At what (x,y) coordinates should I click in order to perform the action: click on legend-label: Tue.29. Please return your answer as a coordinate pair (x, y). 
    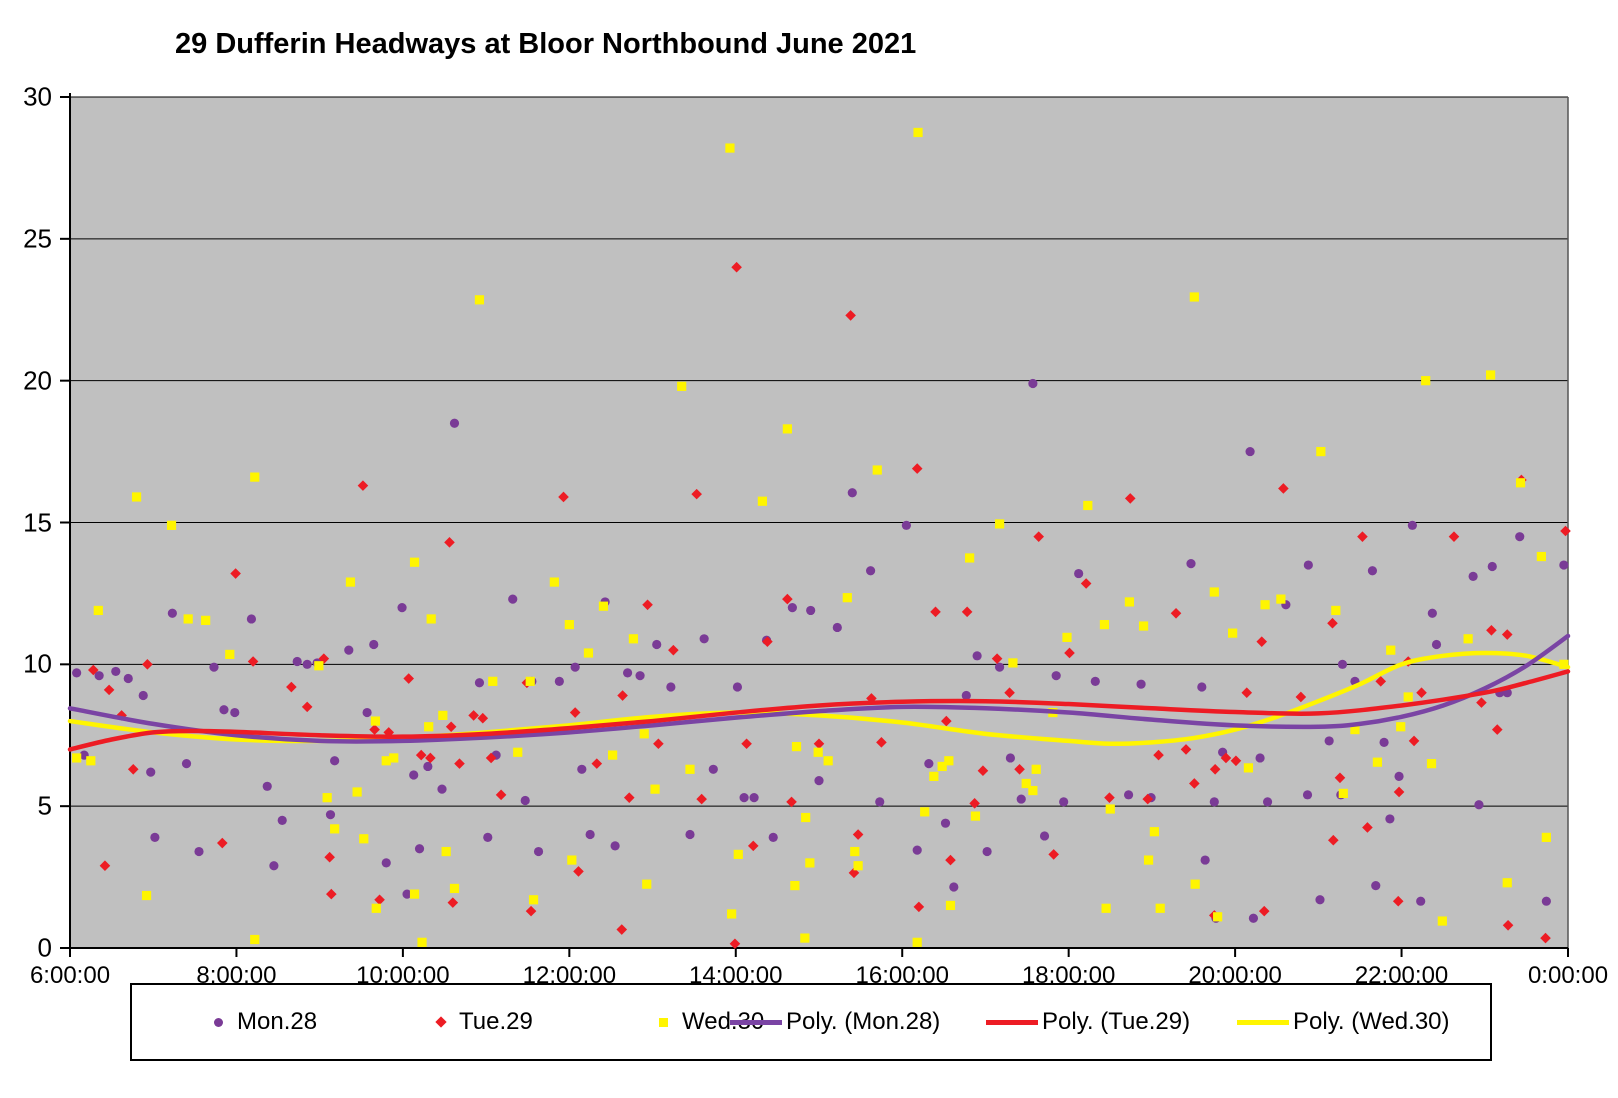
    Looking at the image, I should click on (496, 1021).